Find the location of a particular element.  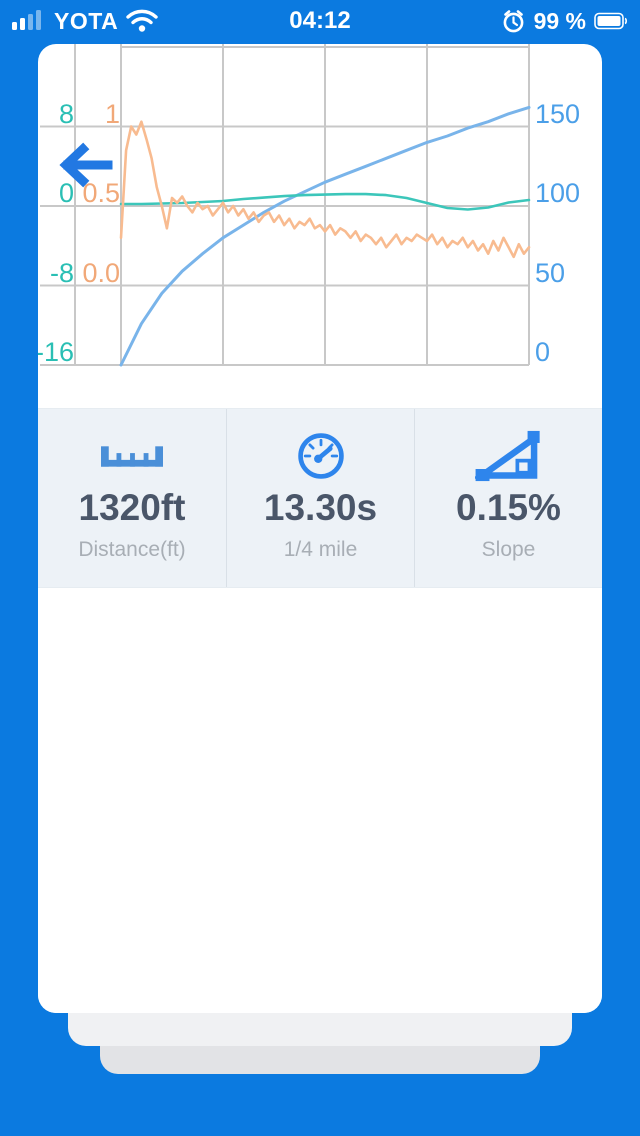

axis-tick-label: 100 is located at coordinates (558, 193).